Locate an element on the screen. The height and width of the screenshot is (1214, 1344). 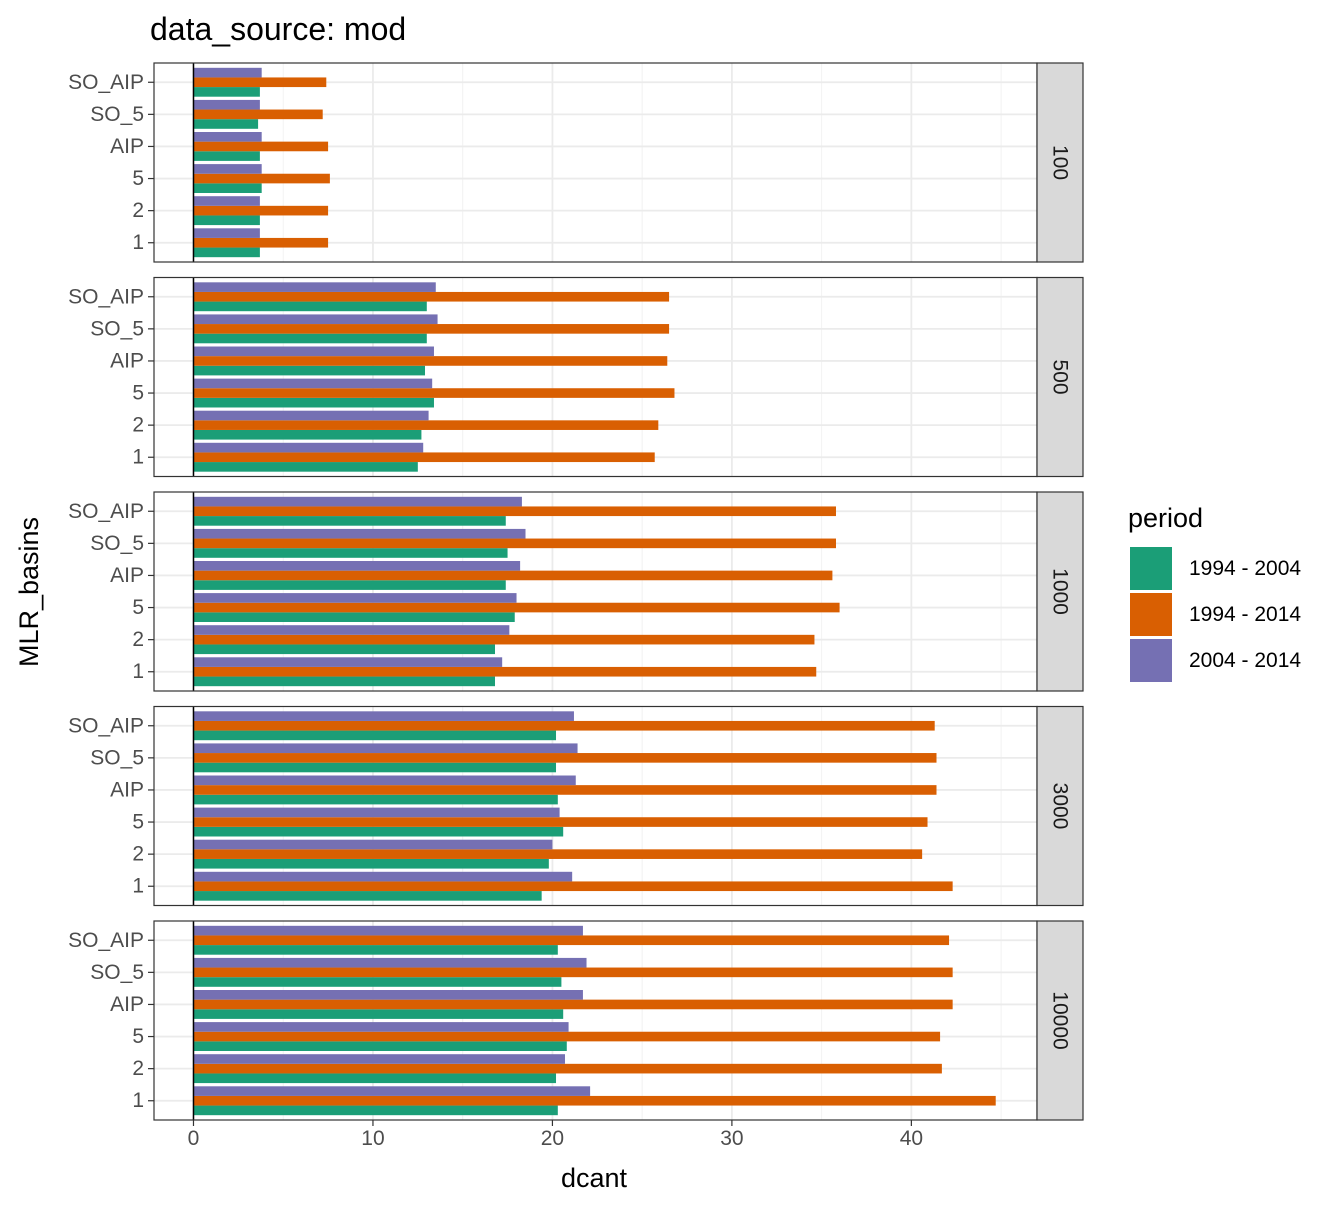
bar-3000-SO_AIP-2004-2014 is located at coordinates (383, 716).